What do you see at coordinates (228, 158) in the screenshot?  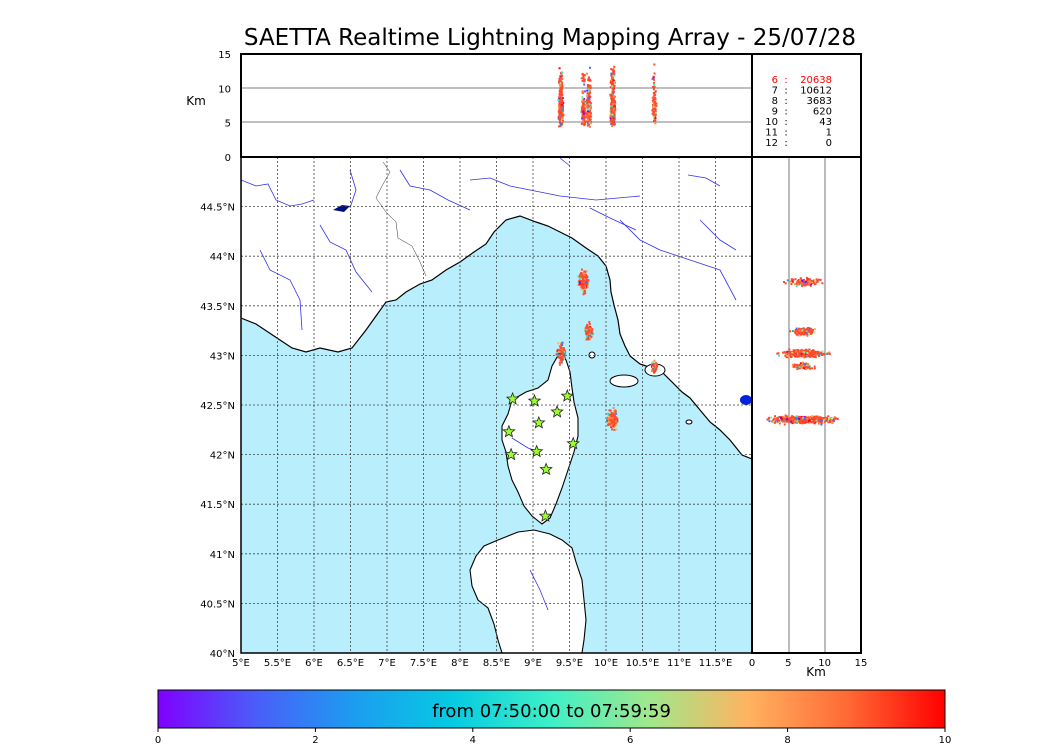 I see `alt-tick: 0` at bounding box center [228, 158].